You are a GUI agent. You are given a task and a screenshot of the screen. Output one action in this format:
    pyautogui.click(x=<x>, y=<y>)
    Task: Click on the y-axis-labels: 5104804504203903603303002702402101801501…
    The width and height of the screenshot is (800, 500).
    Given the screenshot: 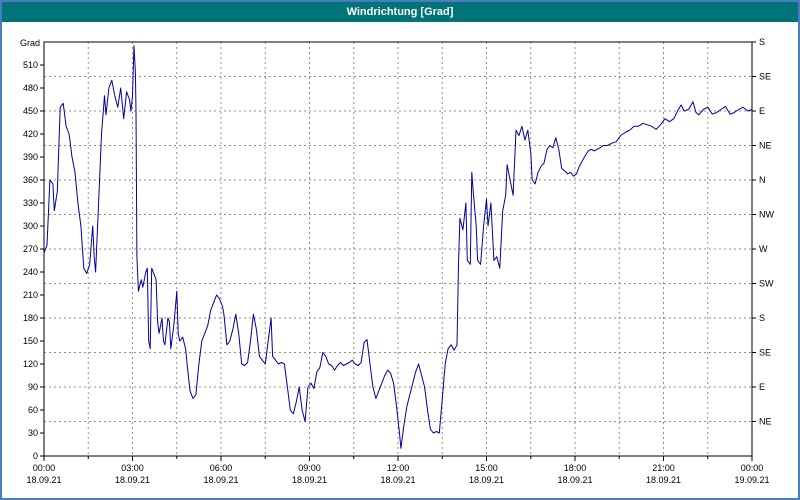 What is the action you would take?
    pyautogui.click(x=33, y=260)
    